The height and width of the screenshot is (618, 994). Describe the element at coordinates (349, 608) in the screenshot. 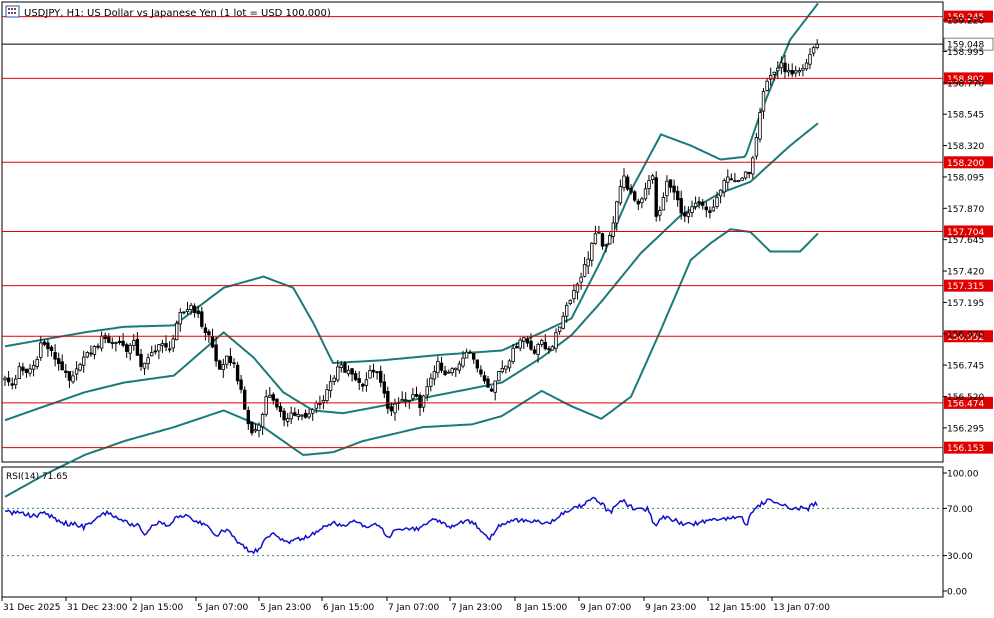

I see `time-tick-label: 6 Jan 15:00` at that location.